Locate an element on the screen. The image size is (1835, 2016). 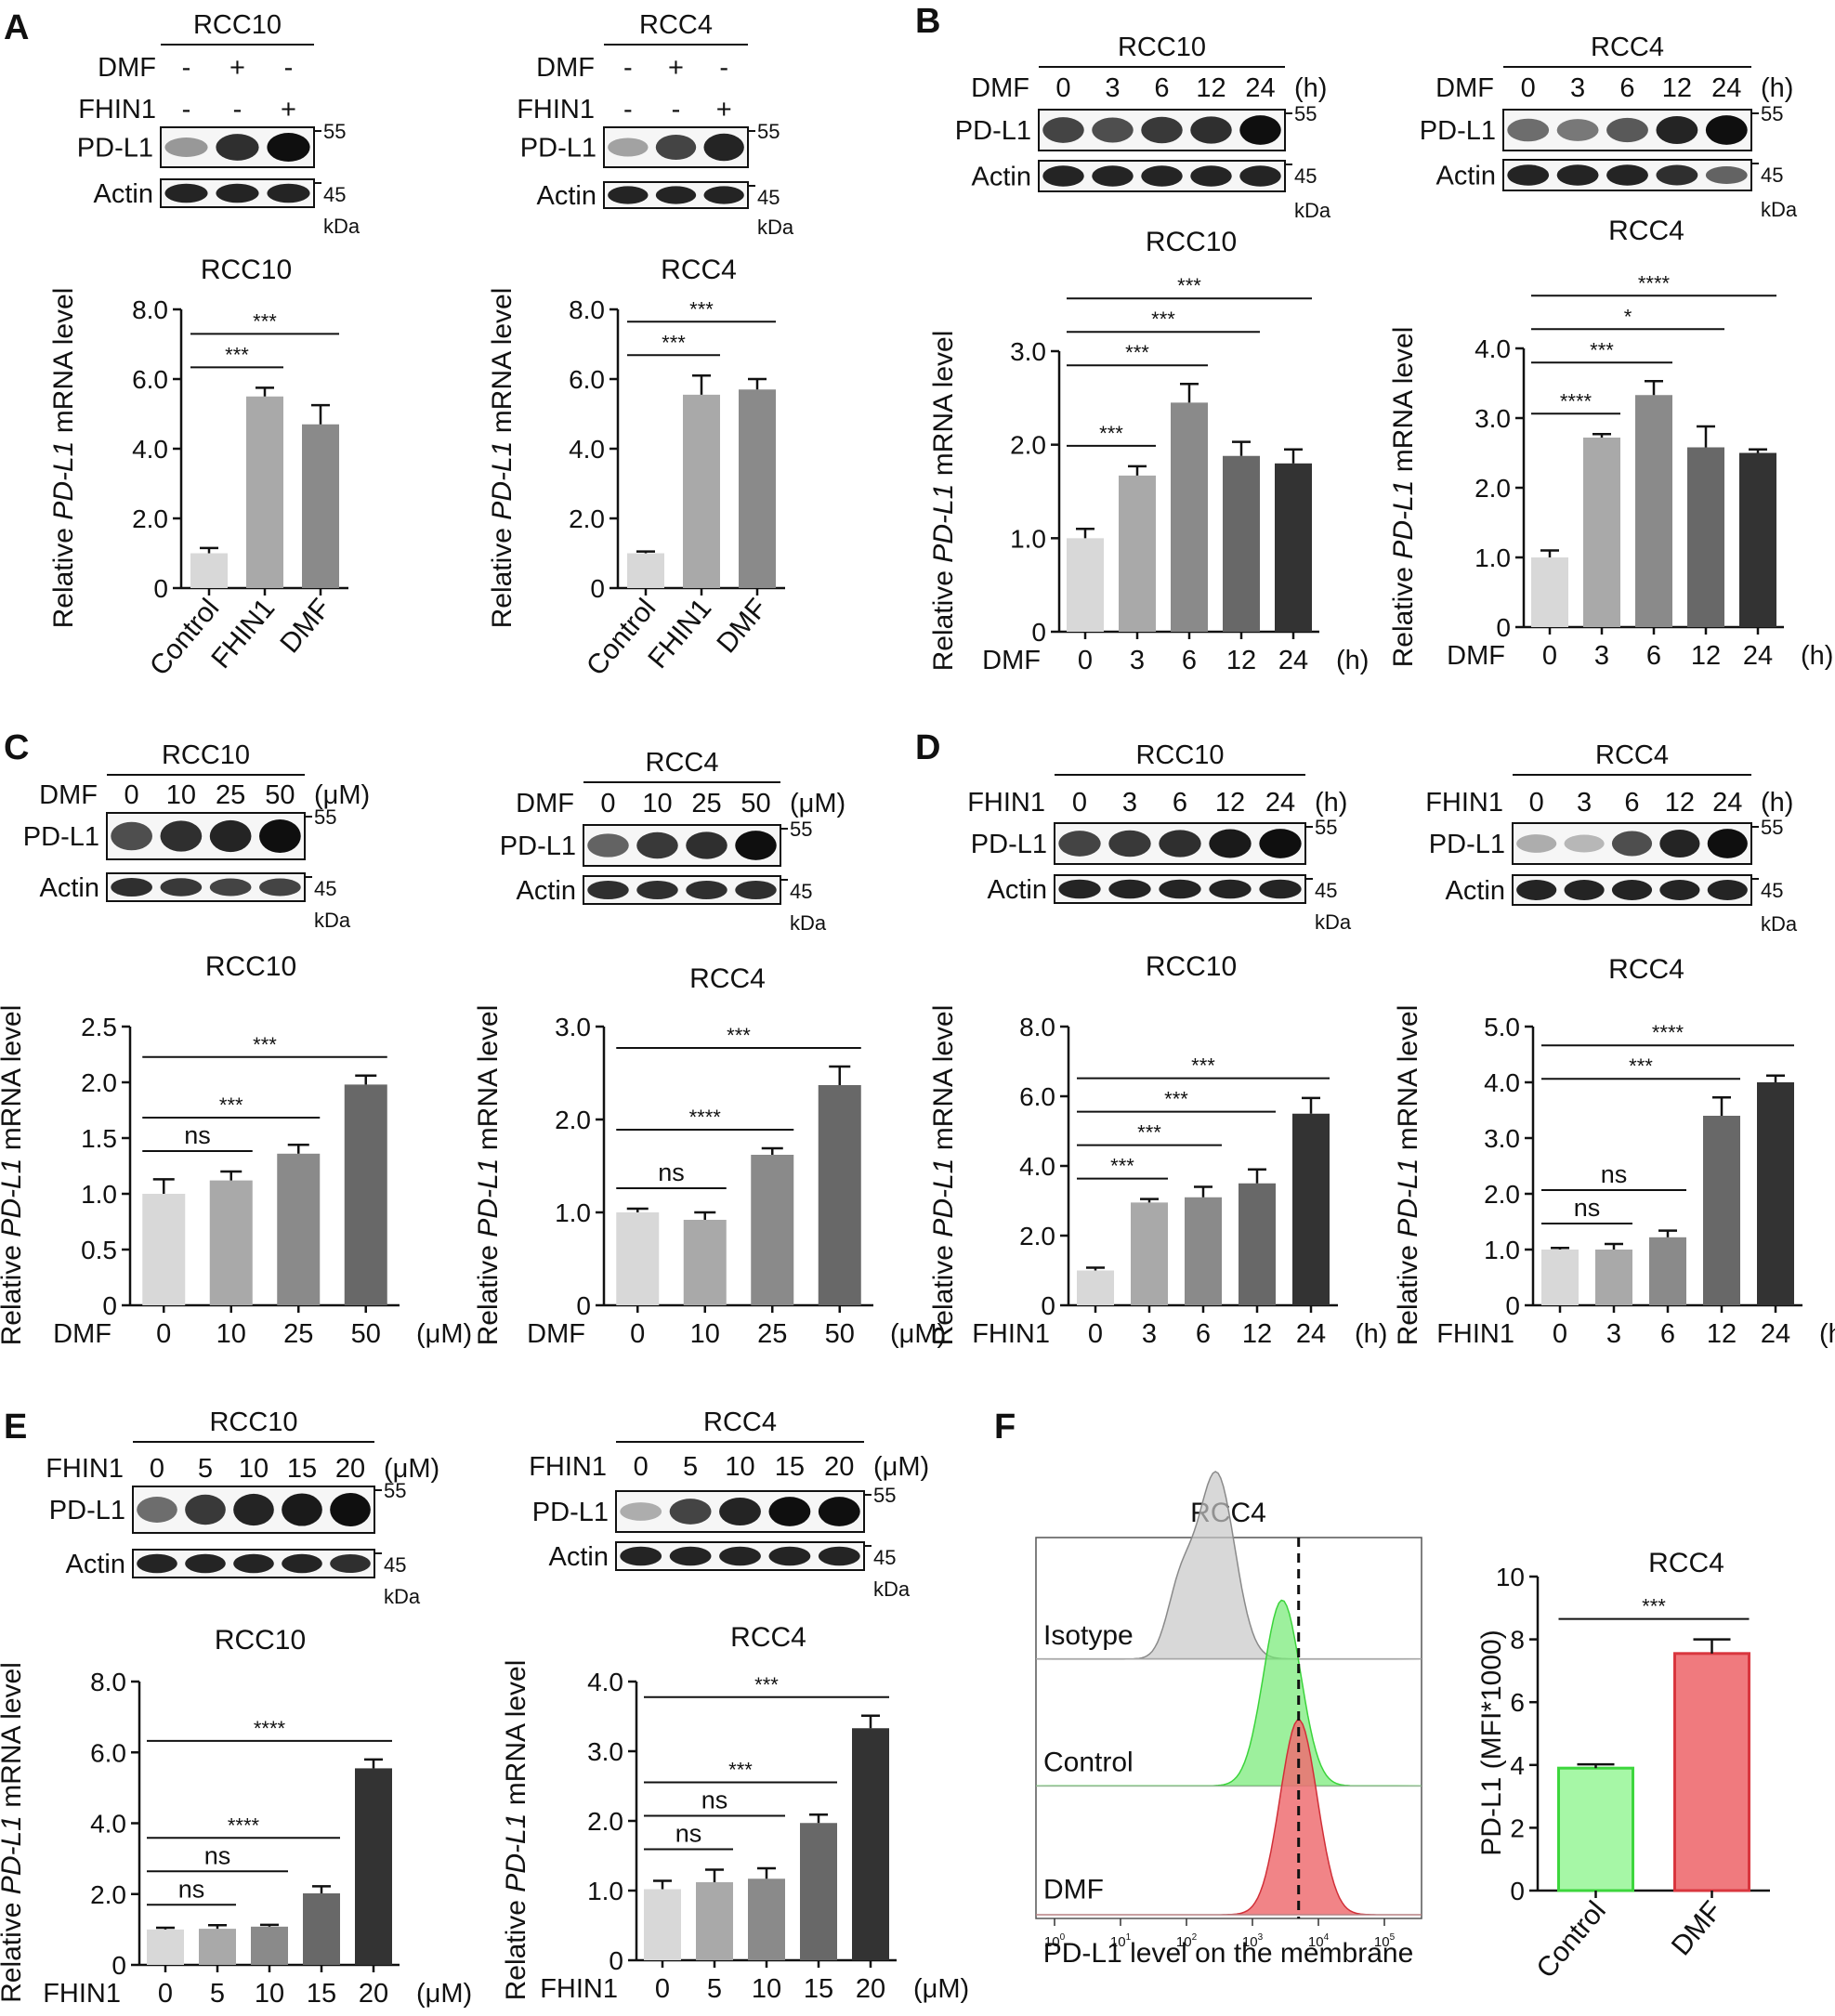
blot-treatment-value: 6 is located at coordinates (1180, 803).